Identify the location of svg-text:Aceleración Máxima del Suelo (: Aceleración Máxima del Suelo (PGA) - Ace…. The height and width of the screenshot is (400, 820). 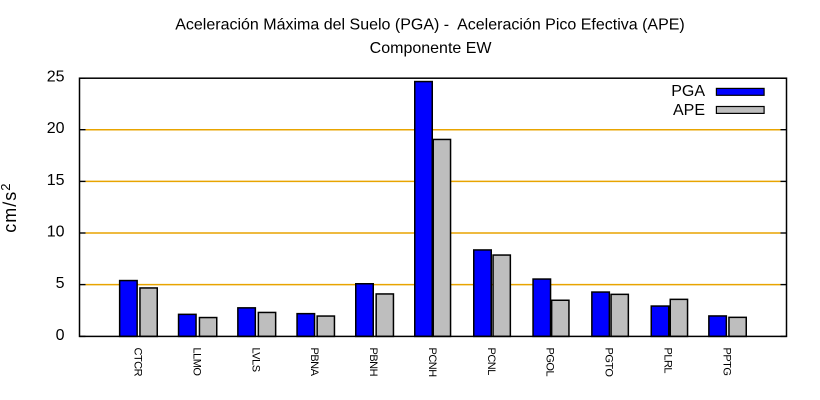
(430, 25).